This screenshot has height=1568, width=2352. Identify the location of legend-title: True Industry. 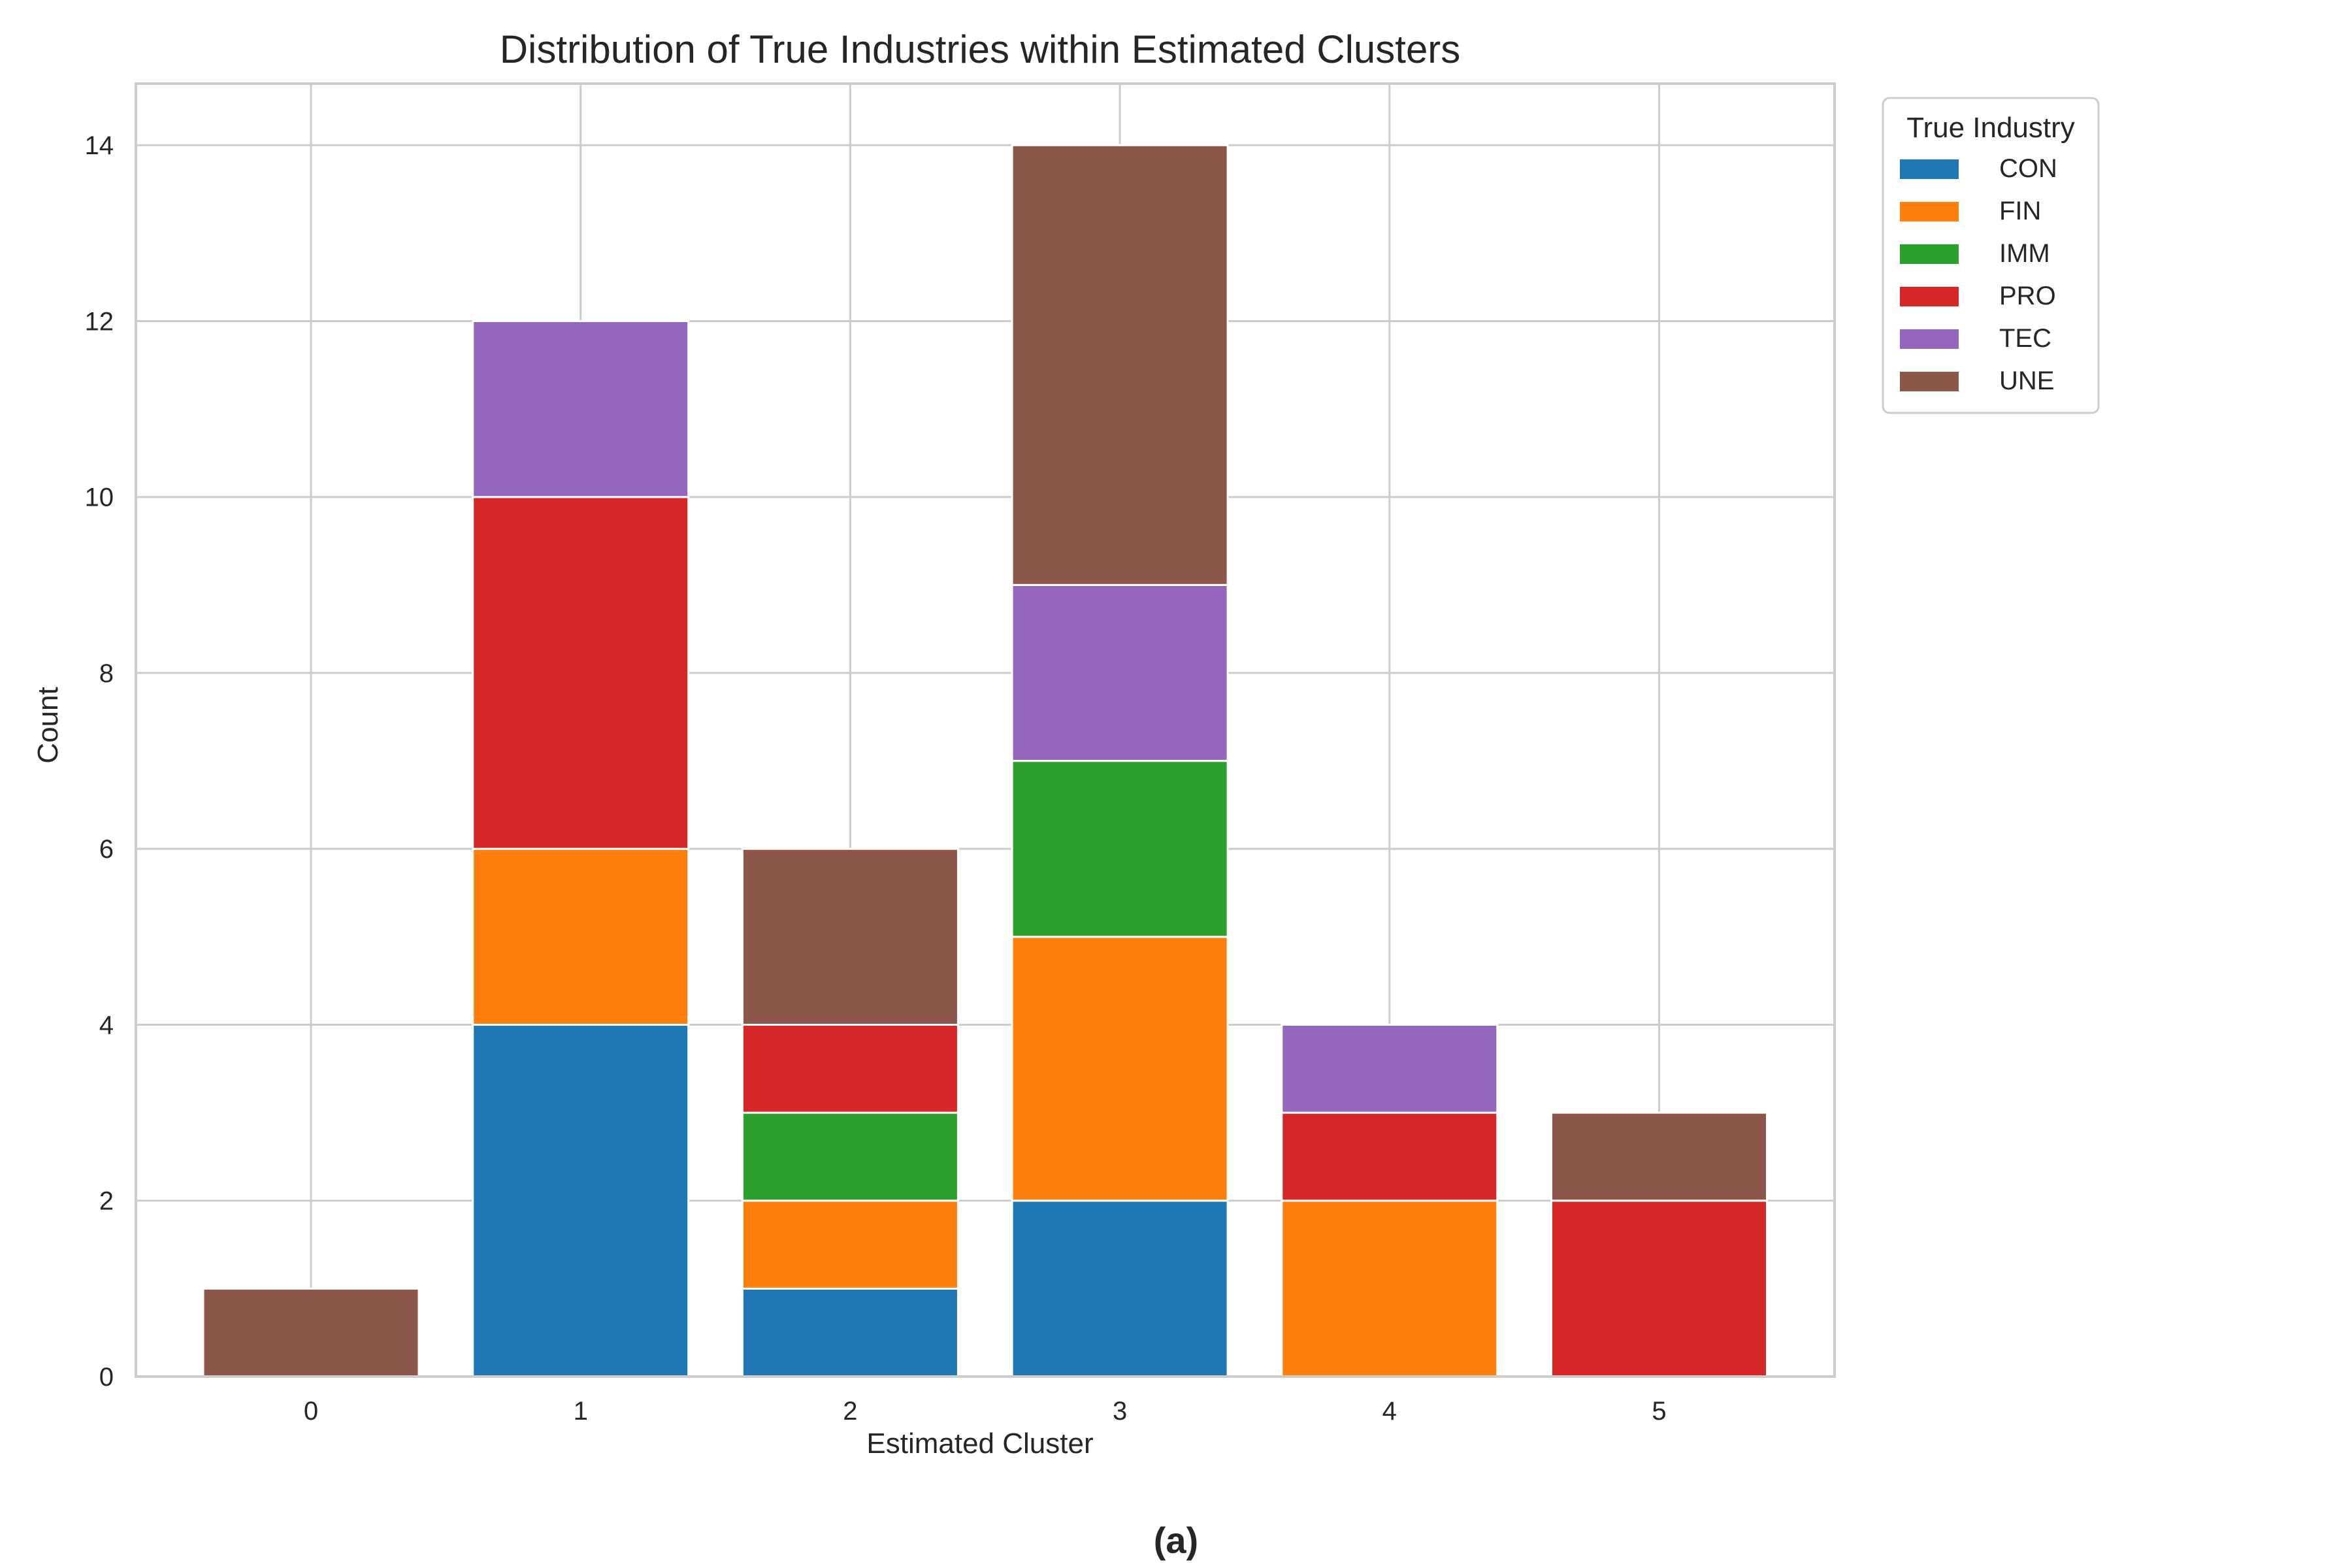
(1990, 128).